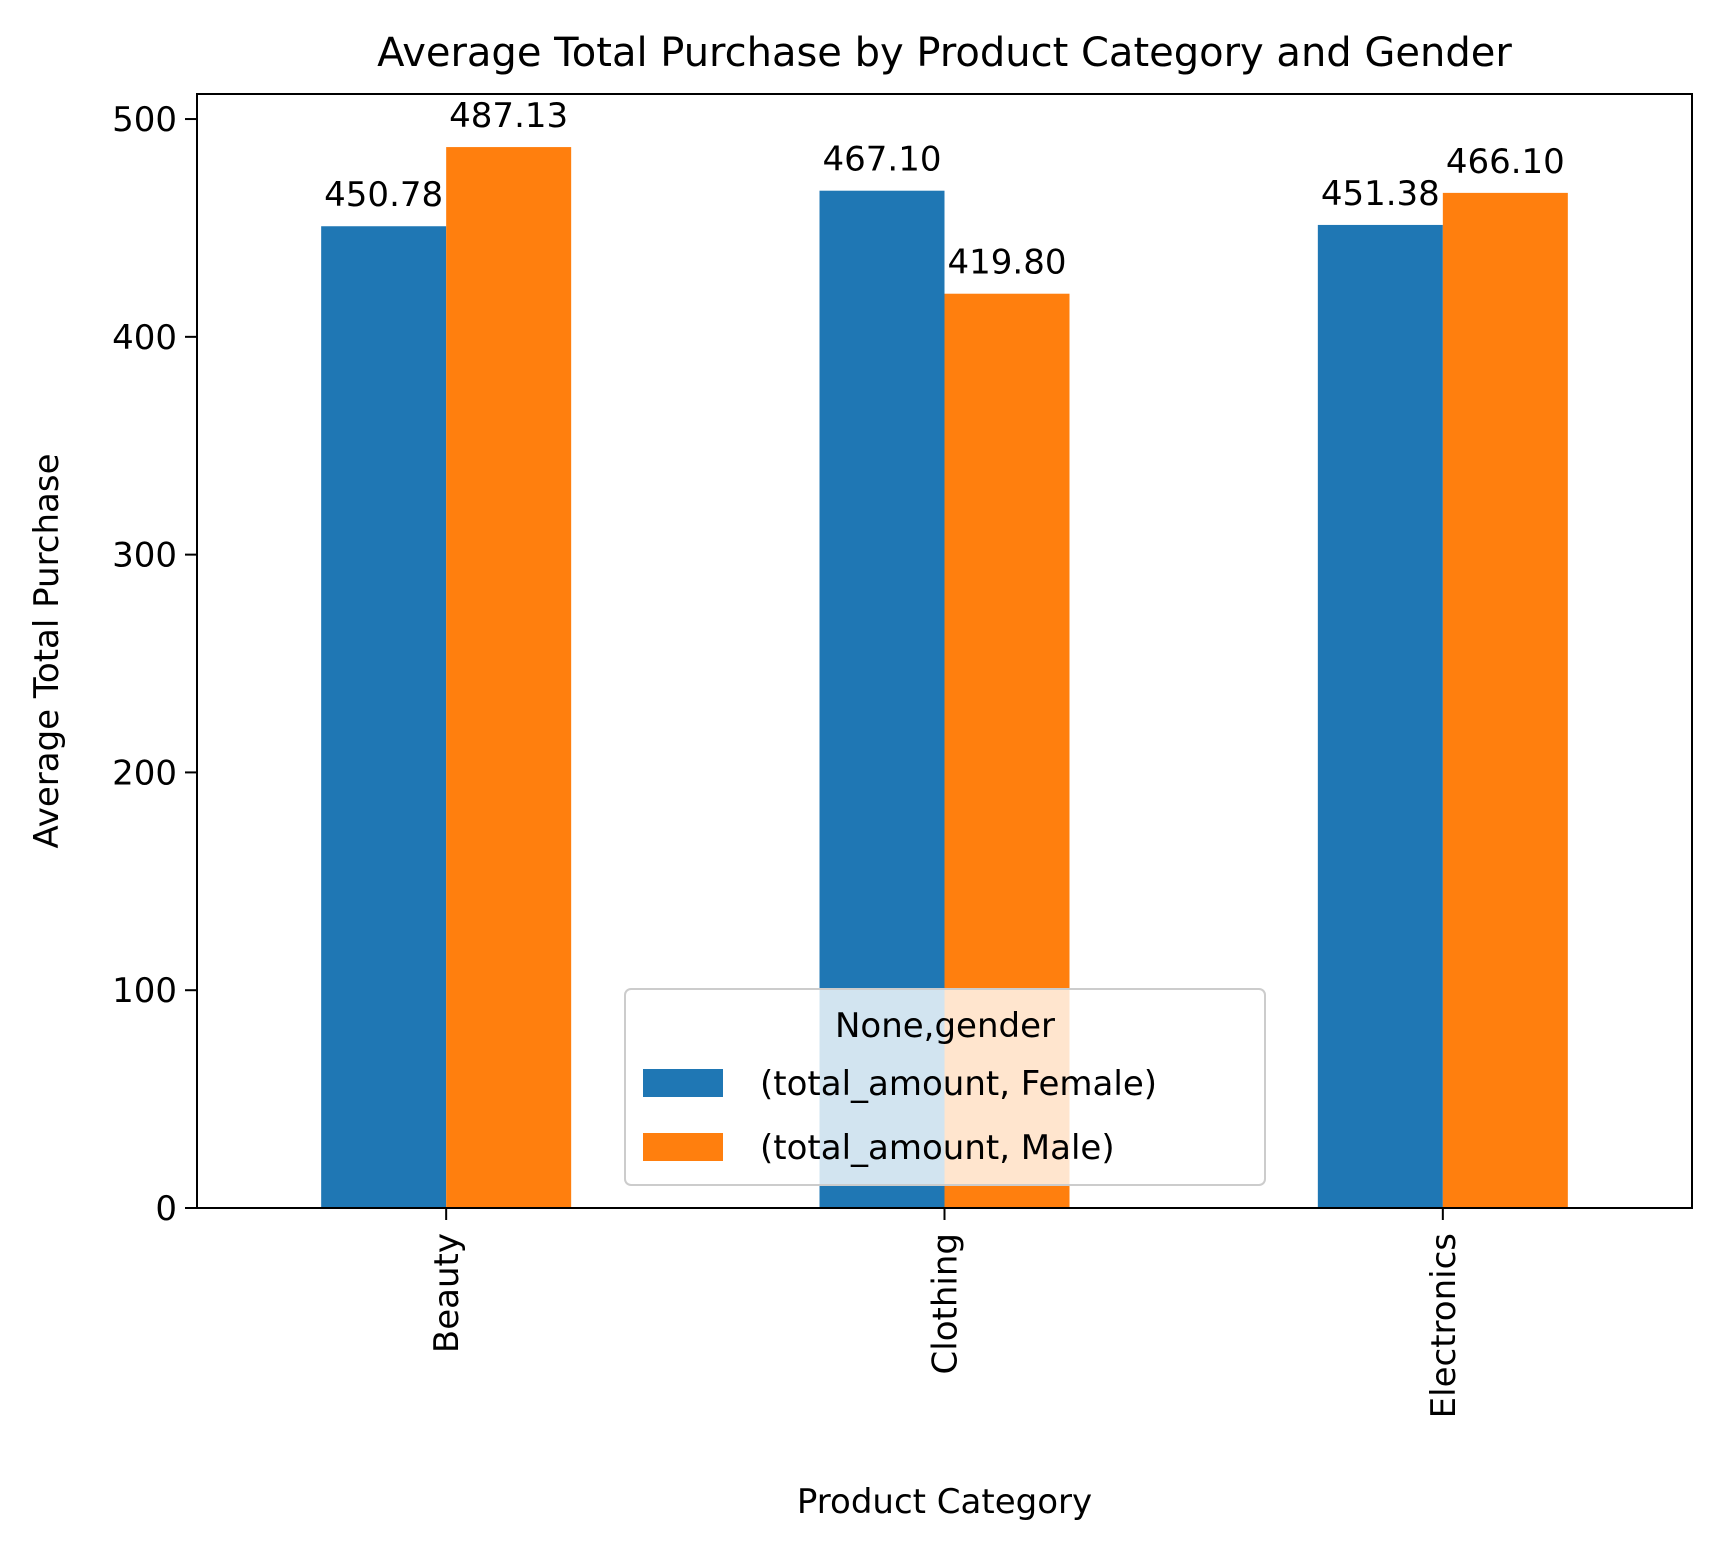 This screenshot has height=1544, width=1713. Describe the element at coordinates (154, 664) in the screenshot. I see `y-axis: 0 100 200 300 400 500` at that location.